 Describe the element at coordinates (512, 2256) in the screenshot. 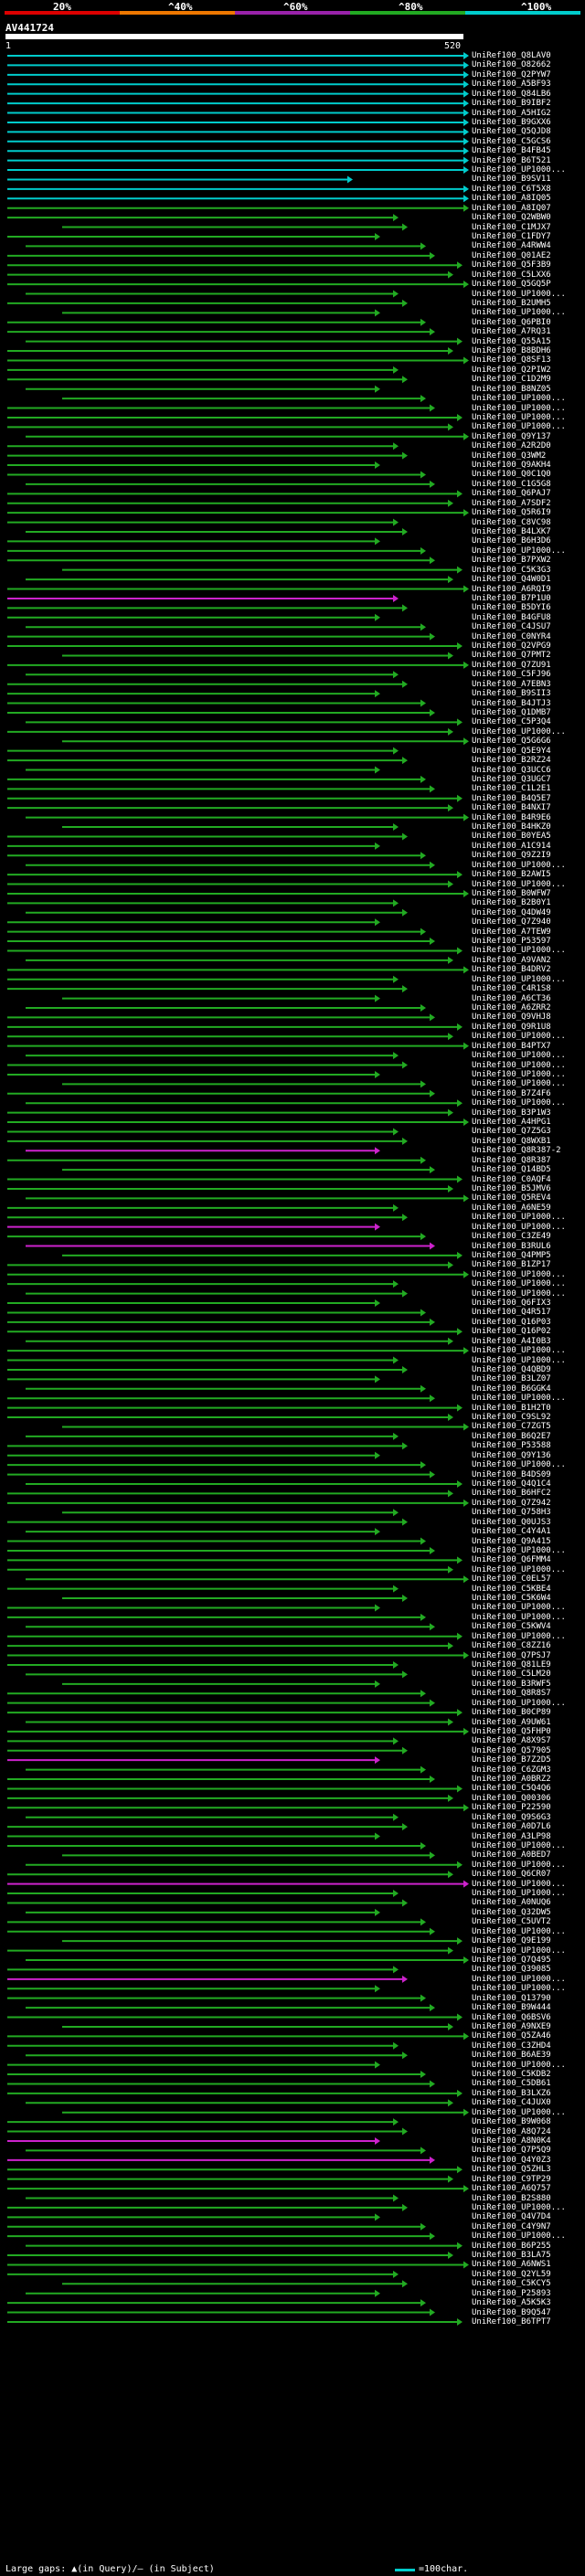

I see `hit-link: UniRef100_B3LA75` at that location.